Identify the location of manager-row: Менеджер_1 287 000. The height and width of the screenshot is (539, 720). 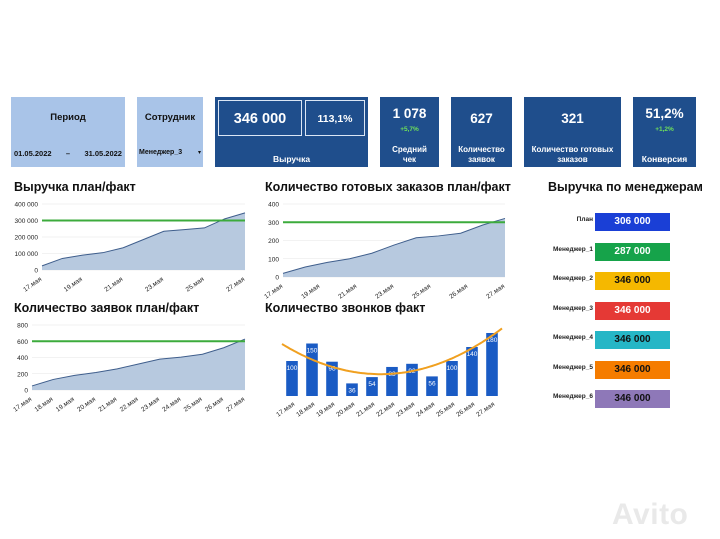
(605, 251).